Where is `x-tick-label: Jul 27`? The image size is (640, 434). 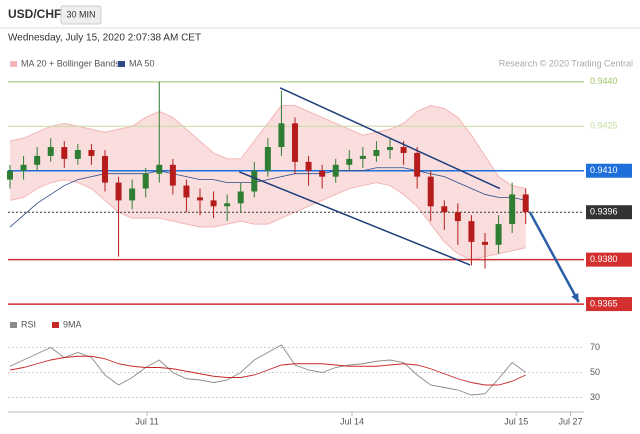
x-tick-label: Jul 27 is located at coordinates (570, 421).